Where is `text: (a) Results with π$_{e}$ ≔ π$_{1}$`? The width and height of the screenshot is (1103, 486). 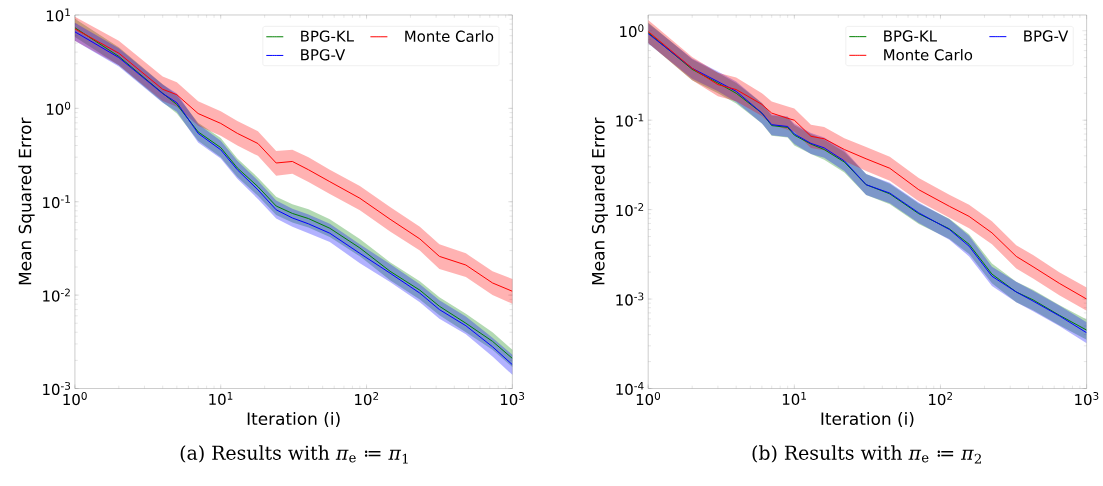 text: (a) Results with π$_{e}$ ≔ π$_{1}$ is located at coordinates (294, 454).